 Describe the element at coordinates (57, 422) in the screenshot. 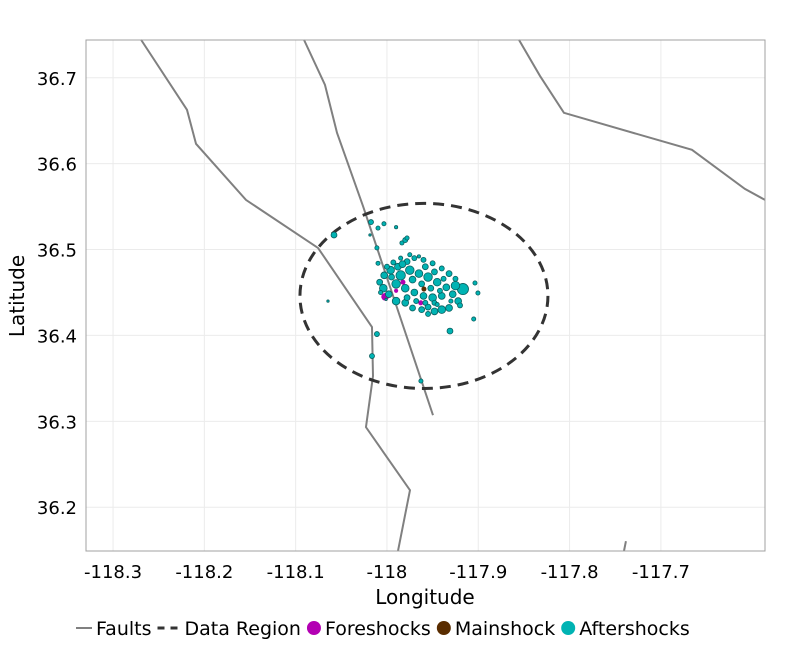

I see `y-tick-label: 36.3` at that location.